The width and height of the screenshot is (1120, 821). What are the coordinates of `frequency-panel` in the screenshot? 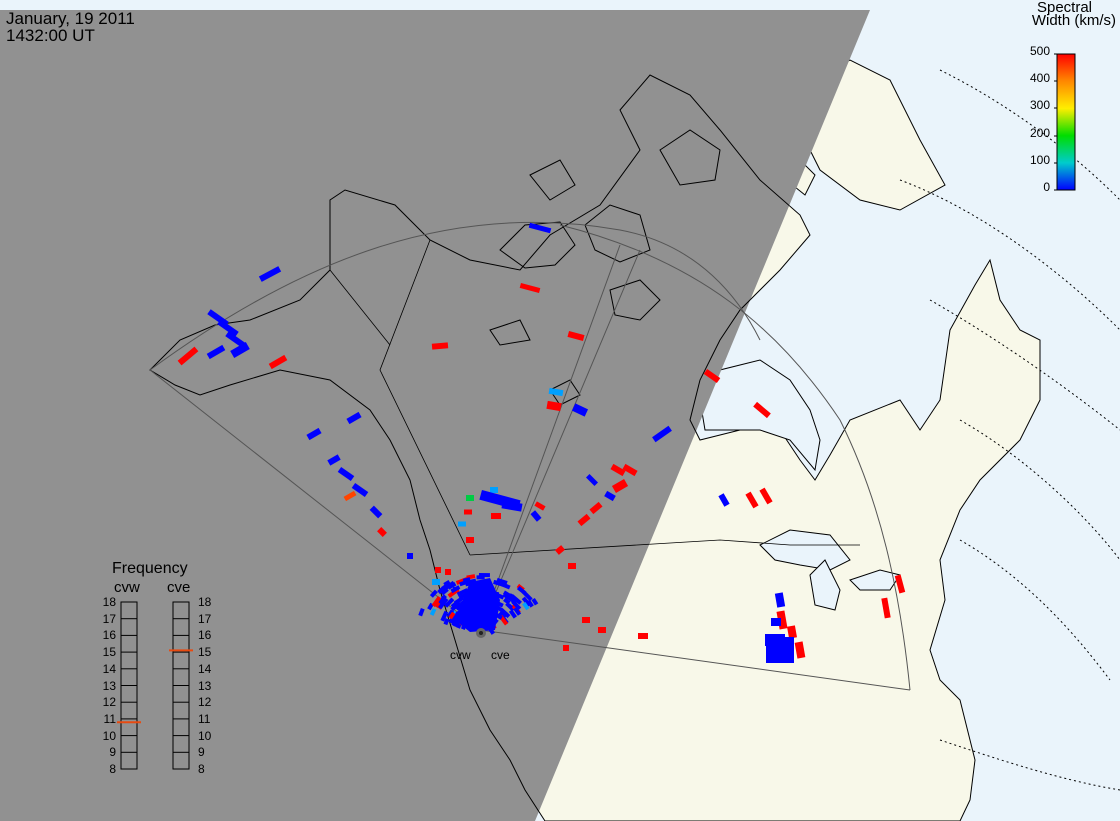 It's located at (155, 685).